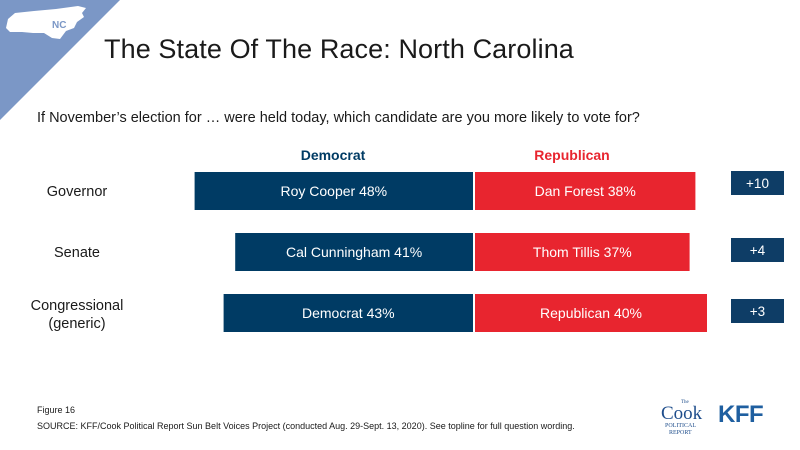  I want to click on republican-column-header: Republican, so click(572, 155).